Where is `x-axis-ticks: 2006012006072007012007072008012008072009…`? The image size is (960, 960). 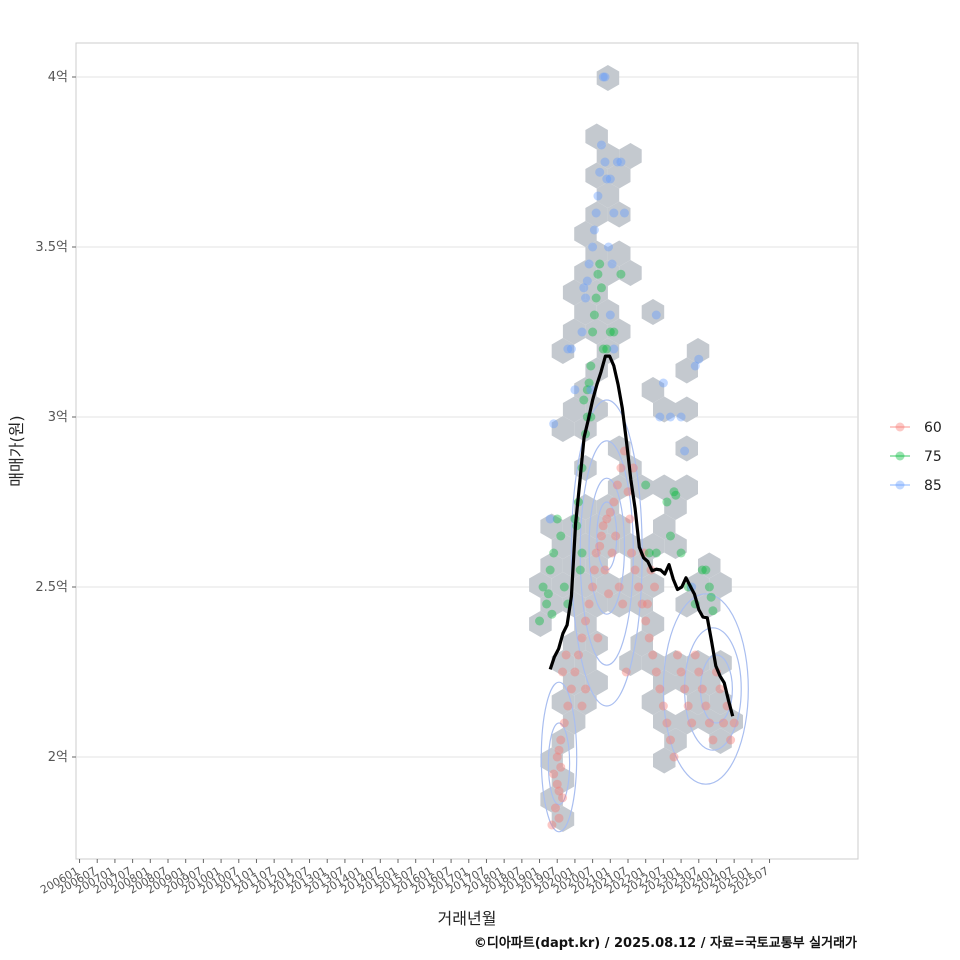 x-axis-ticks: 2006012006072007012007072008012008072009… is located at coordinates (404, 878).